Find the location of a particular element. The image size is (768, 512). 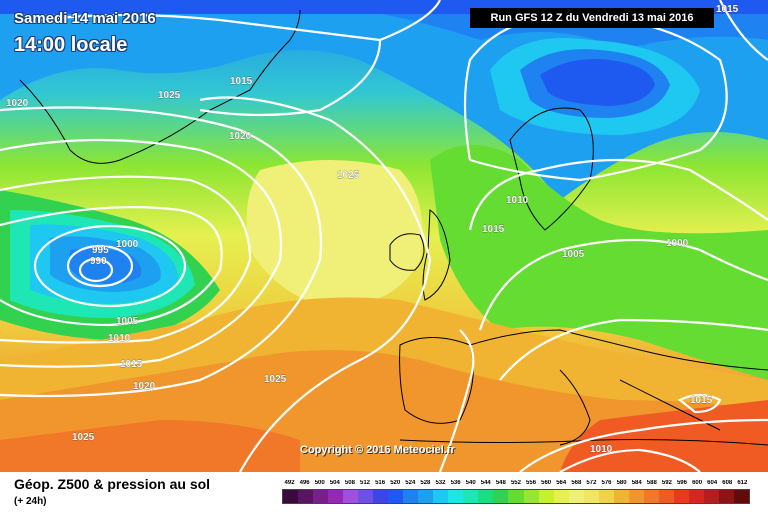

legend-label: 564 is located at coordinates (561, 483).